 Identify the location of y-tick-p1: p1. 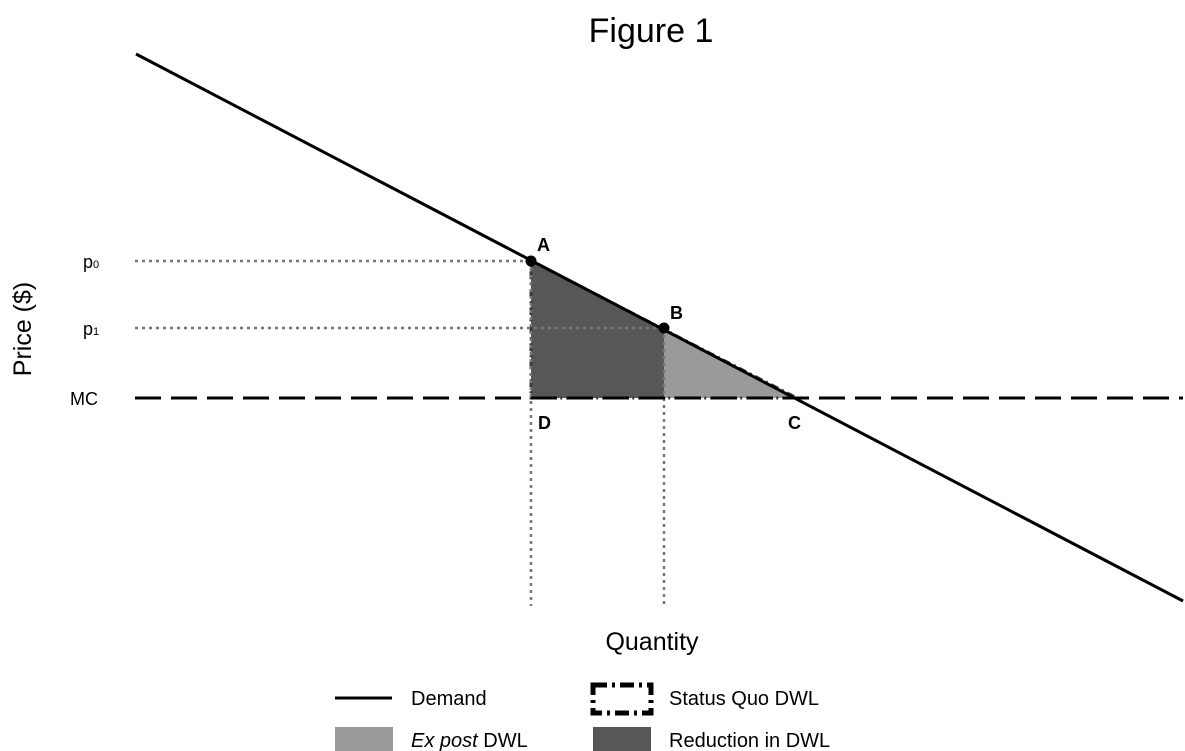
(91, 329).